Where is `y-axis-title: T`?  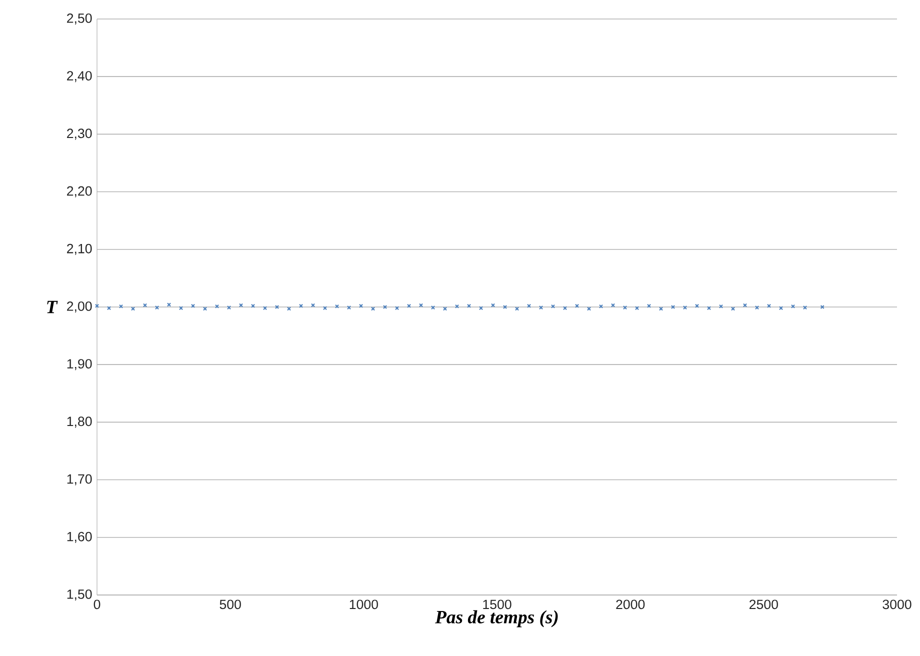
y-axis-title: T is located at coordinates (52, 307).